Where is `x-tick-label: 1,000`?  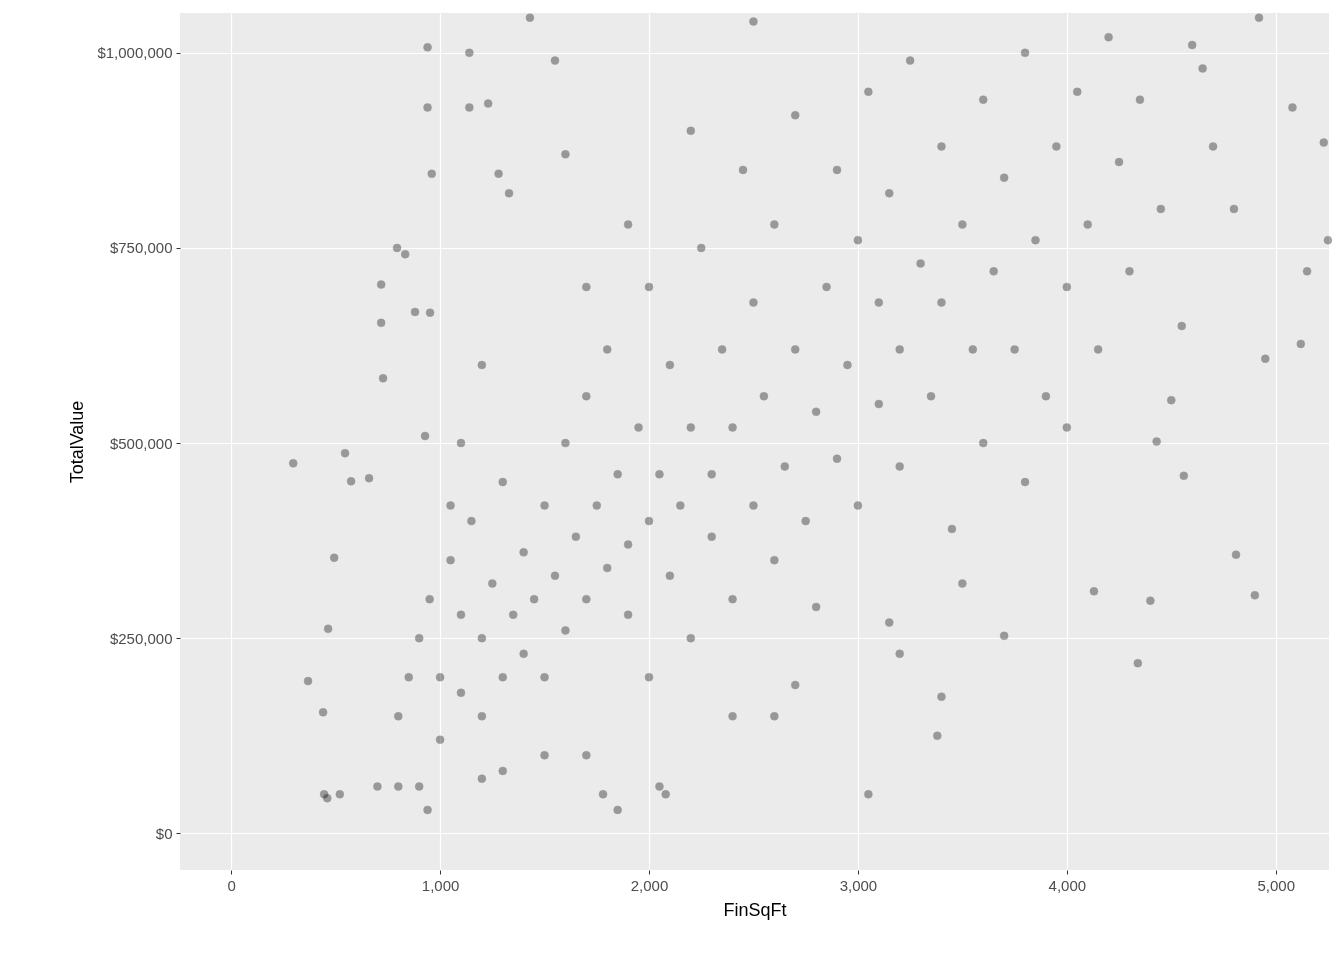
x-tick-label: 1,000 is located at coordinates (440, 885).